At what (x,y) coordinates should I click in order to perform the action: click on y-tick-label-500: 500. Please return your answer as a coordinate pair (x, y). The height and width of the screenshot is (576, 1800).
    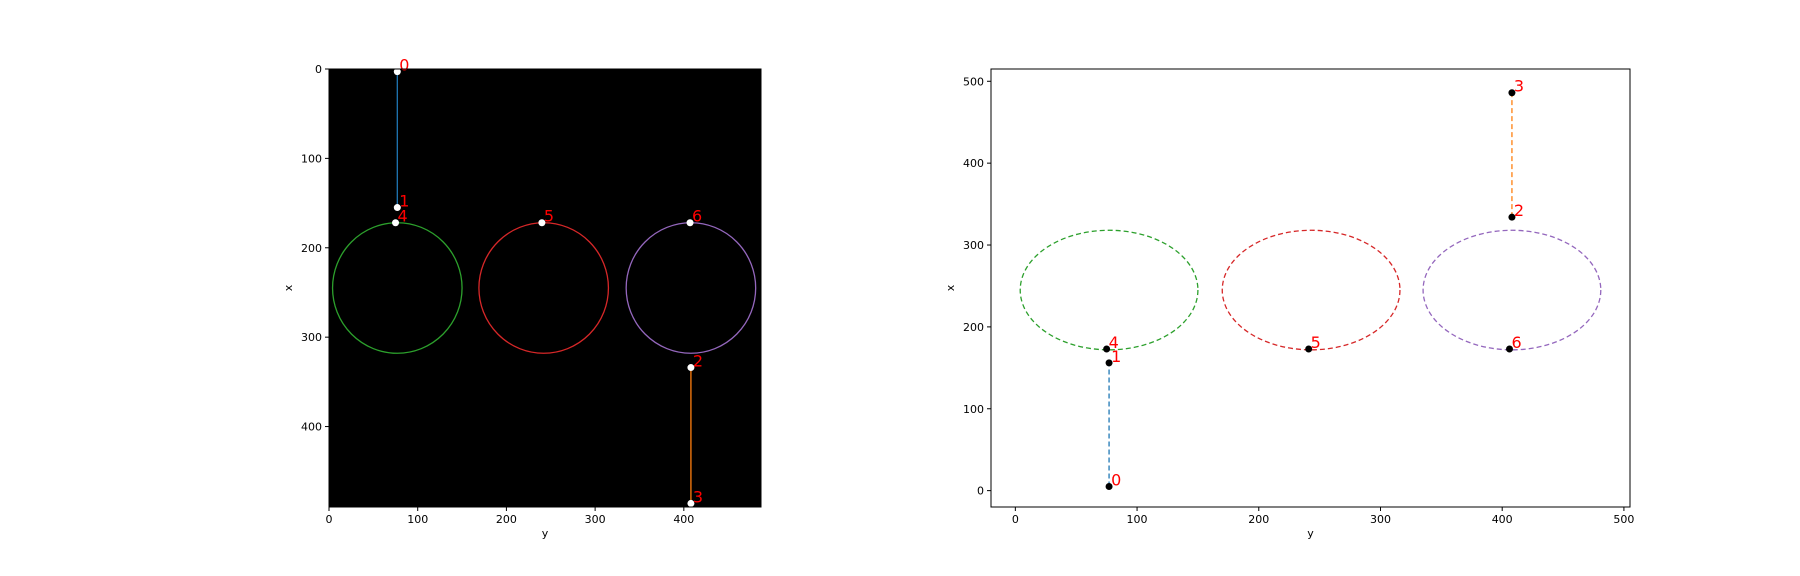
    Looking at the image, I should click on (973, 81).